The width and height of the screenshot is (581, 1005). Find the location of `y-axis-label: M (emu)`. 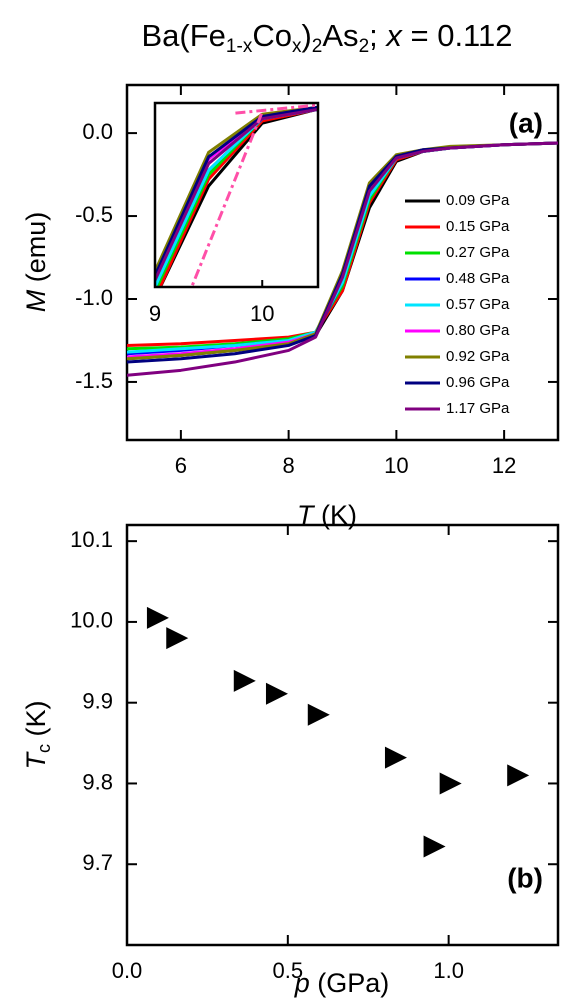

y-axis-label: M (emu) is located at coordinates (36, 262).